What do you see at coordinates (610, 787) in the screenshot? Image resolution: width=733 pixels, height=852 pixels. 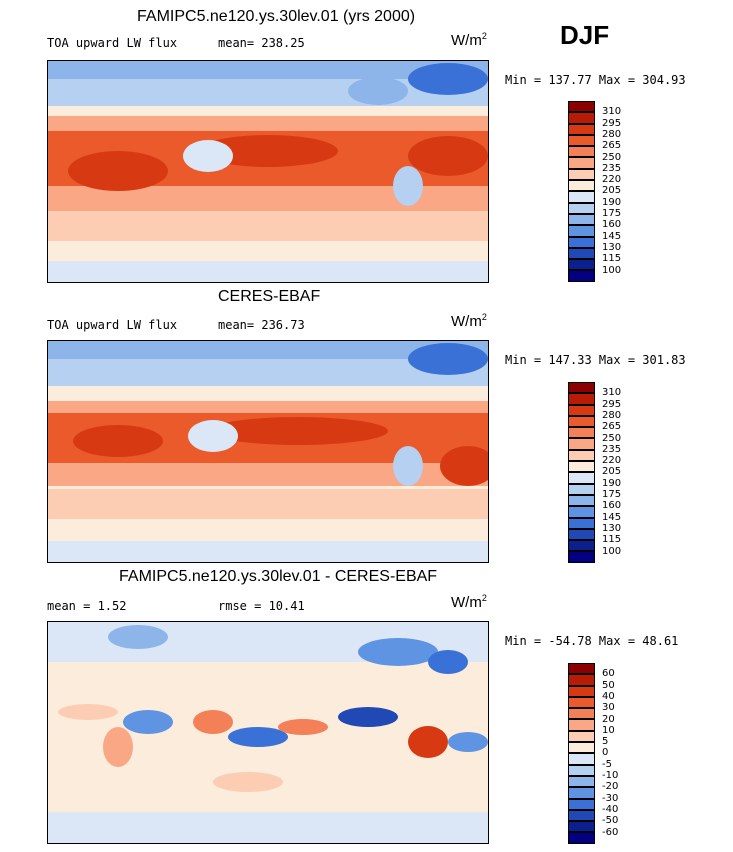 I see `colorbar-level-label: -20` at bounding box center [610, 787].